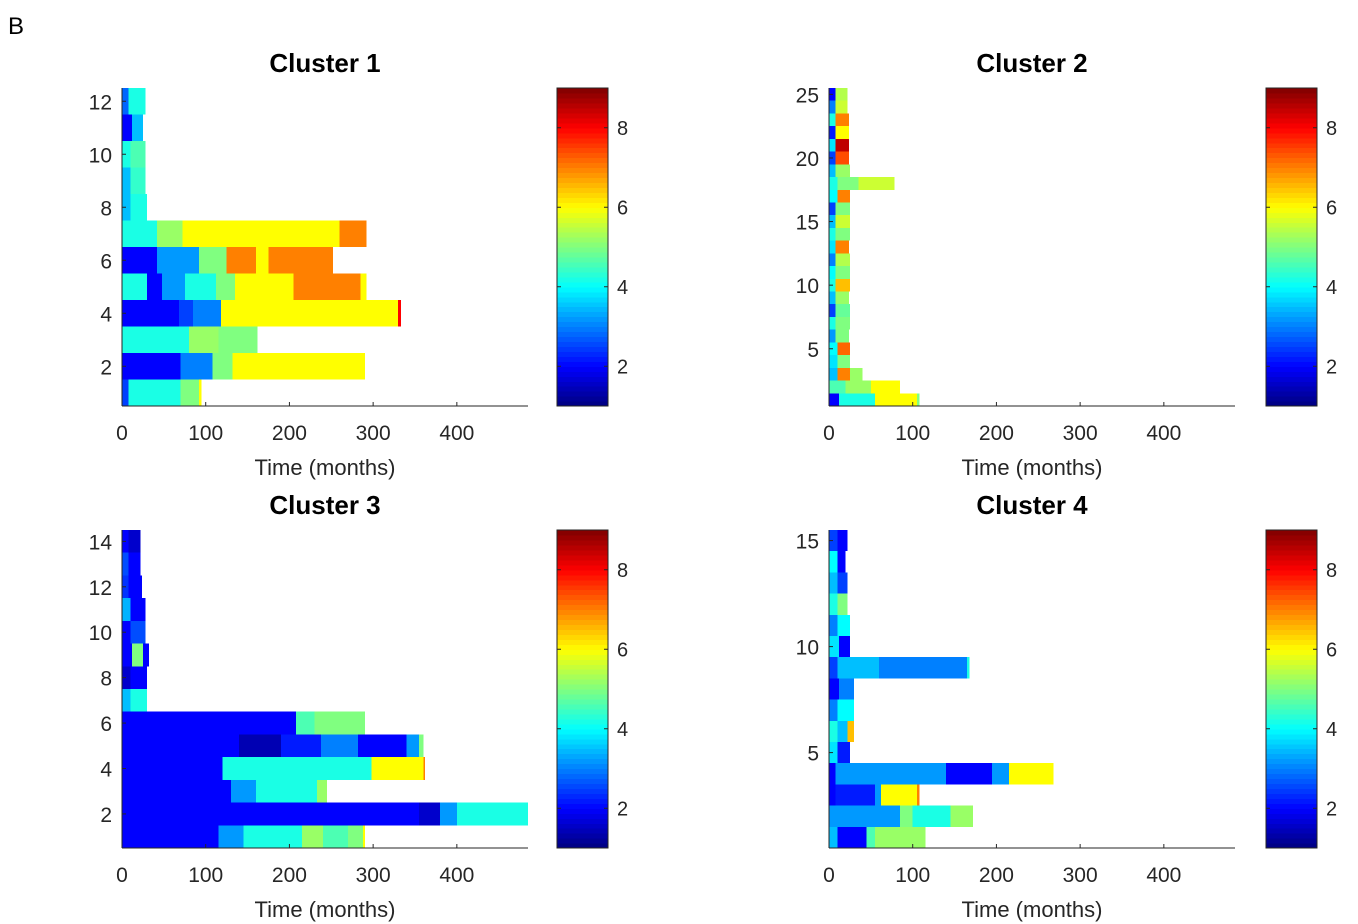  Describe the element at coordinates (106, 679) in the screenshot. I see `y-tick-label: 8` at that location.